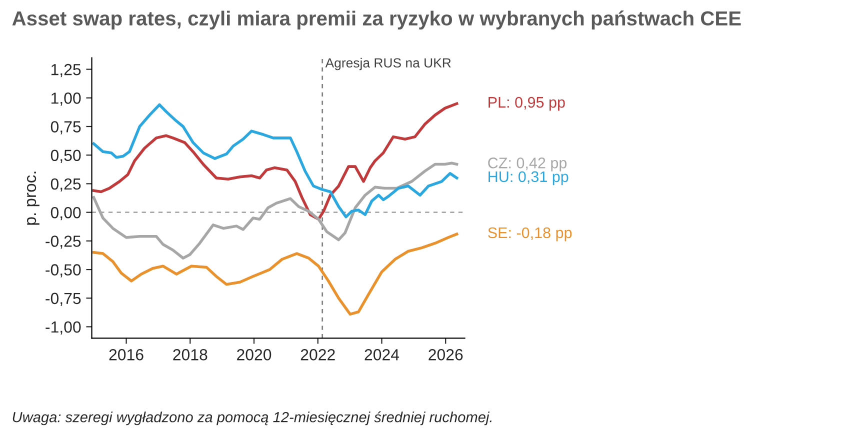 The width and height of the screenshot is (842, 445). What do you see at coordinates (66, 99) in the screenshot?
I see `y-tick-label: 1,00` at bounding box center [66, 99].